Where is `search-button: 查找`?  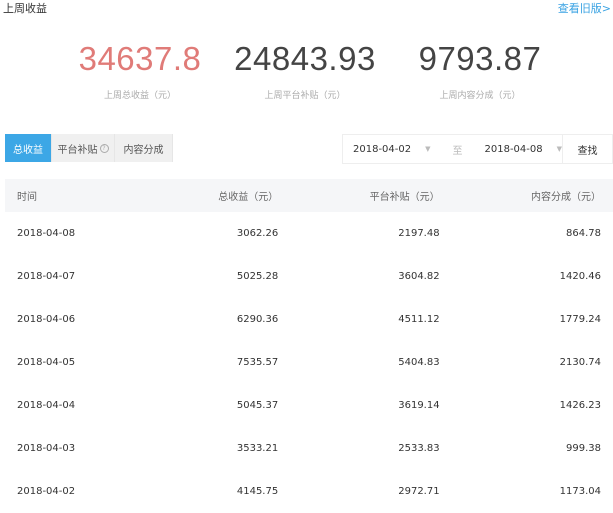 search-button: 查找 is located at coordinates (587, 149).